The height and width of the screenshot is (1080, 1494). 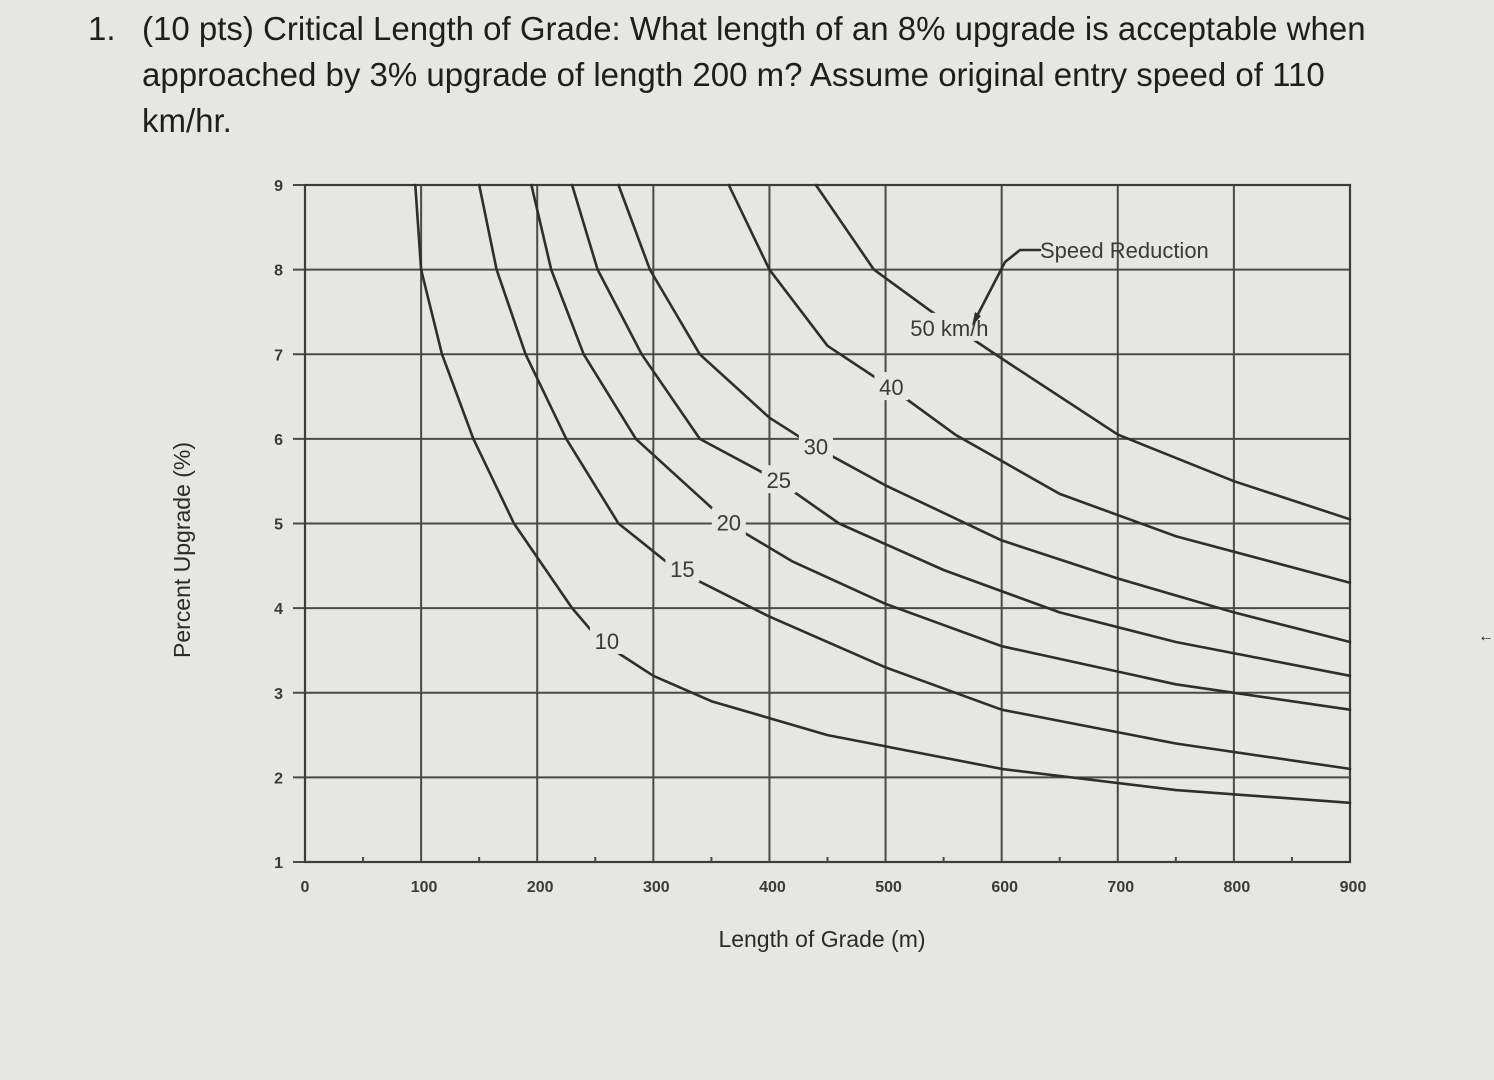 I want to click on y-tick-label: 8, so click(x=278, y=271).